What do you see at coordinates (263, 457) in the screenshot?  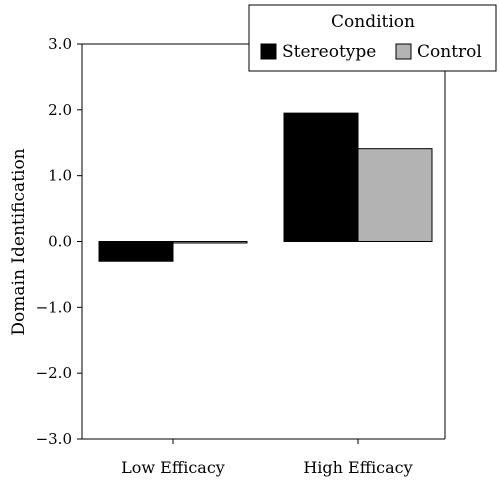 I see `x-axis: Low Efficacy High Efficacy` at bounding box center [263, 457].